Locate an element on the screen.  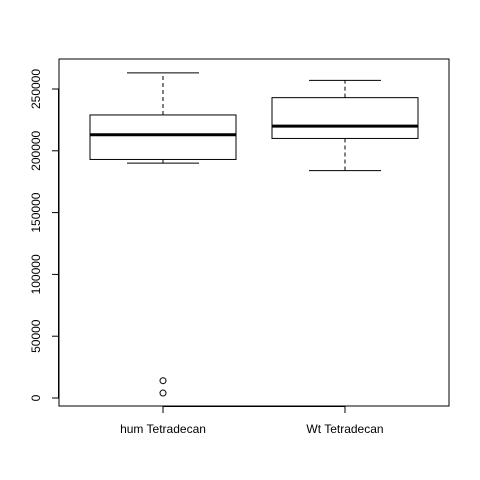
y-tick-label: 100000 is located at coordinates (36, 274).